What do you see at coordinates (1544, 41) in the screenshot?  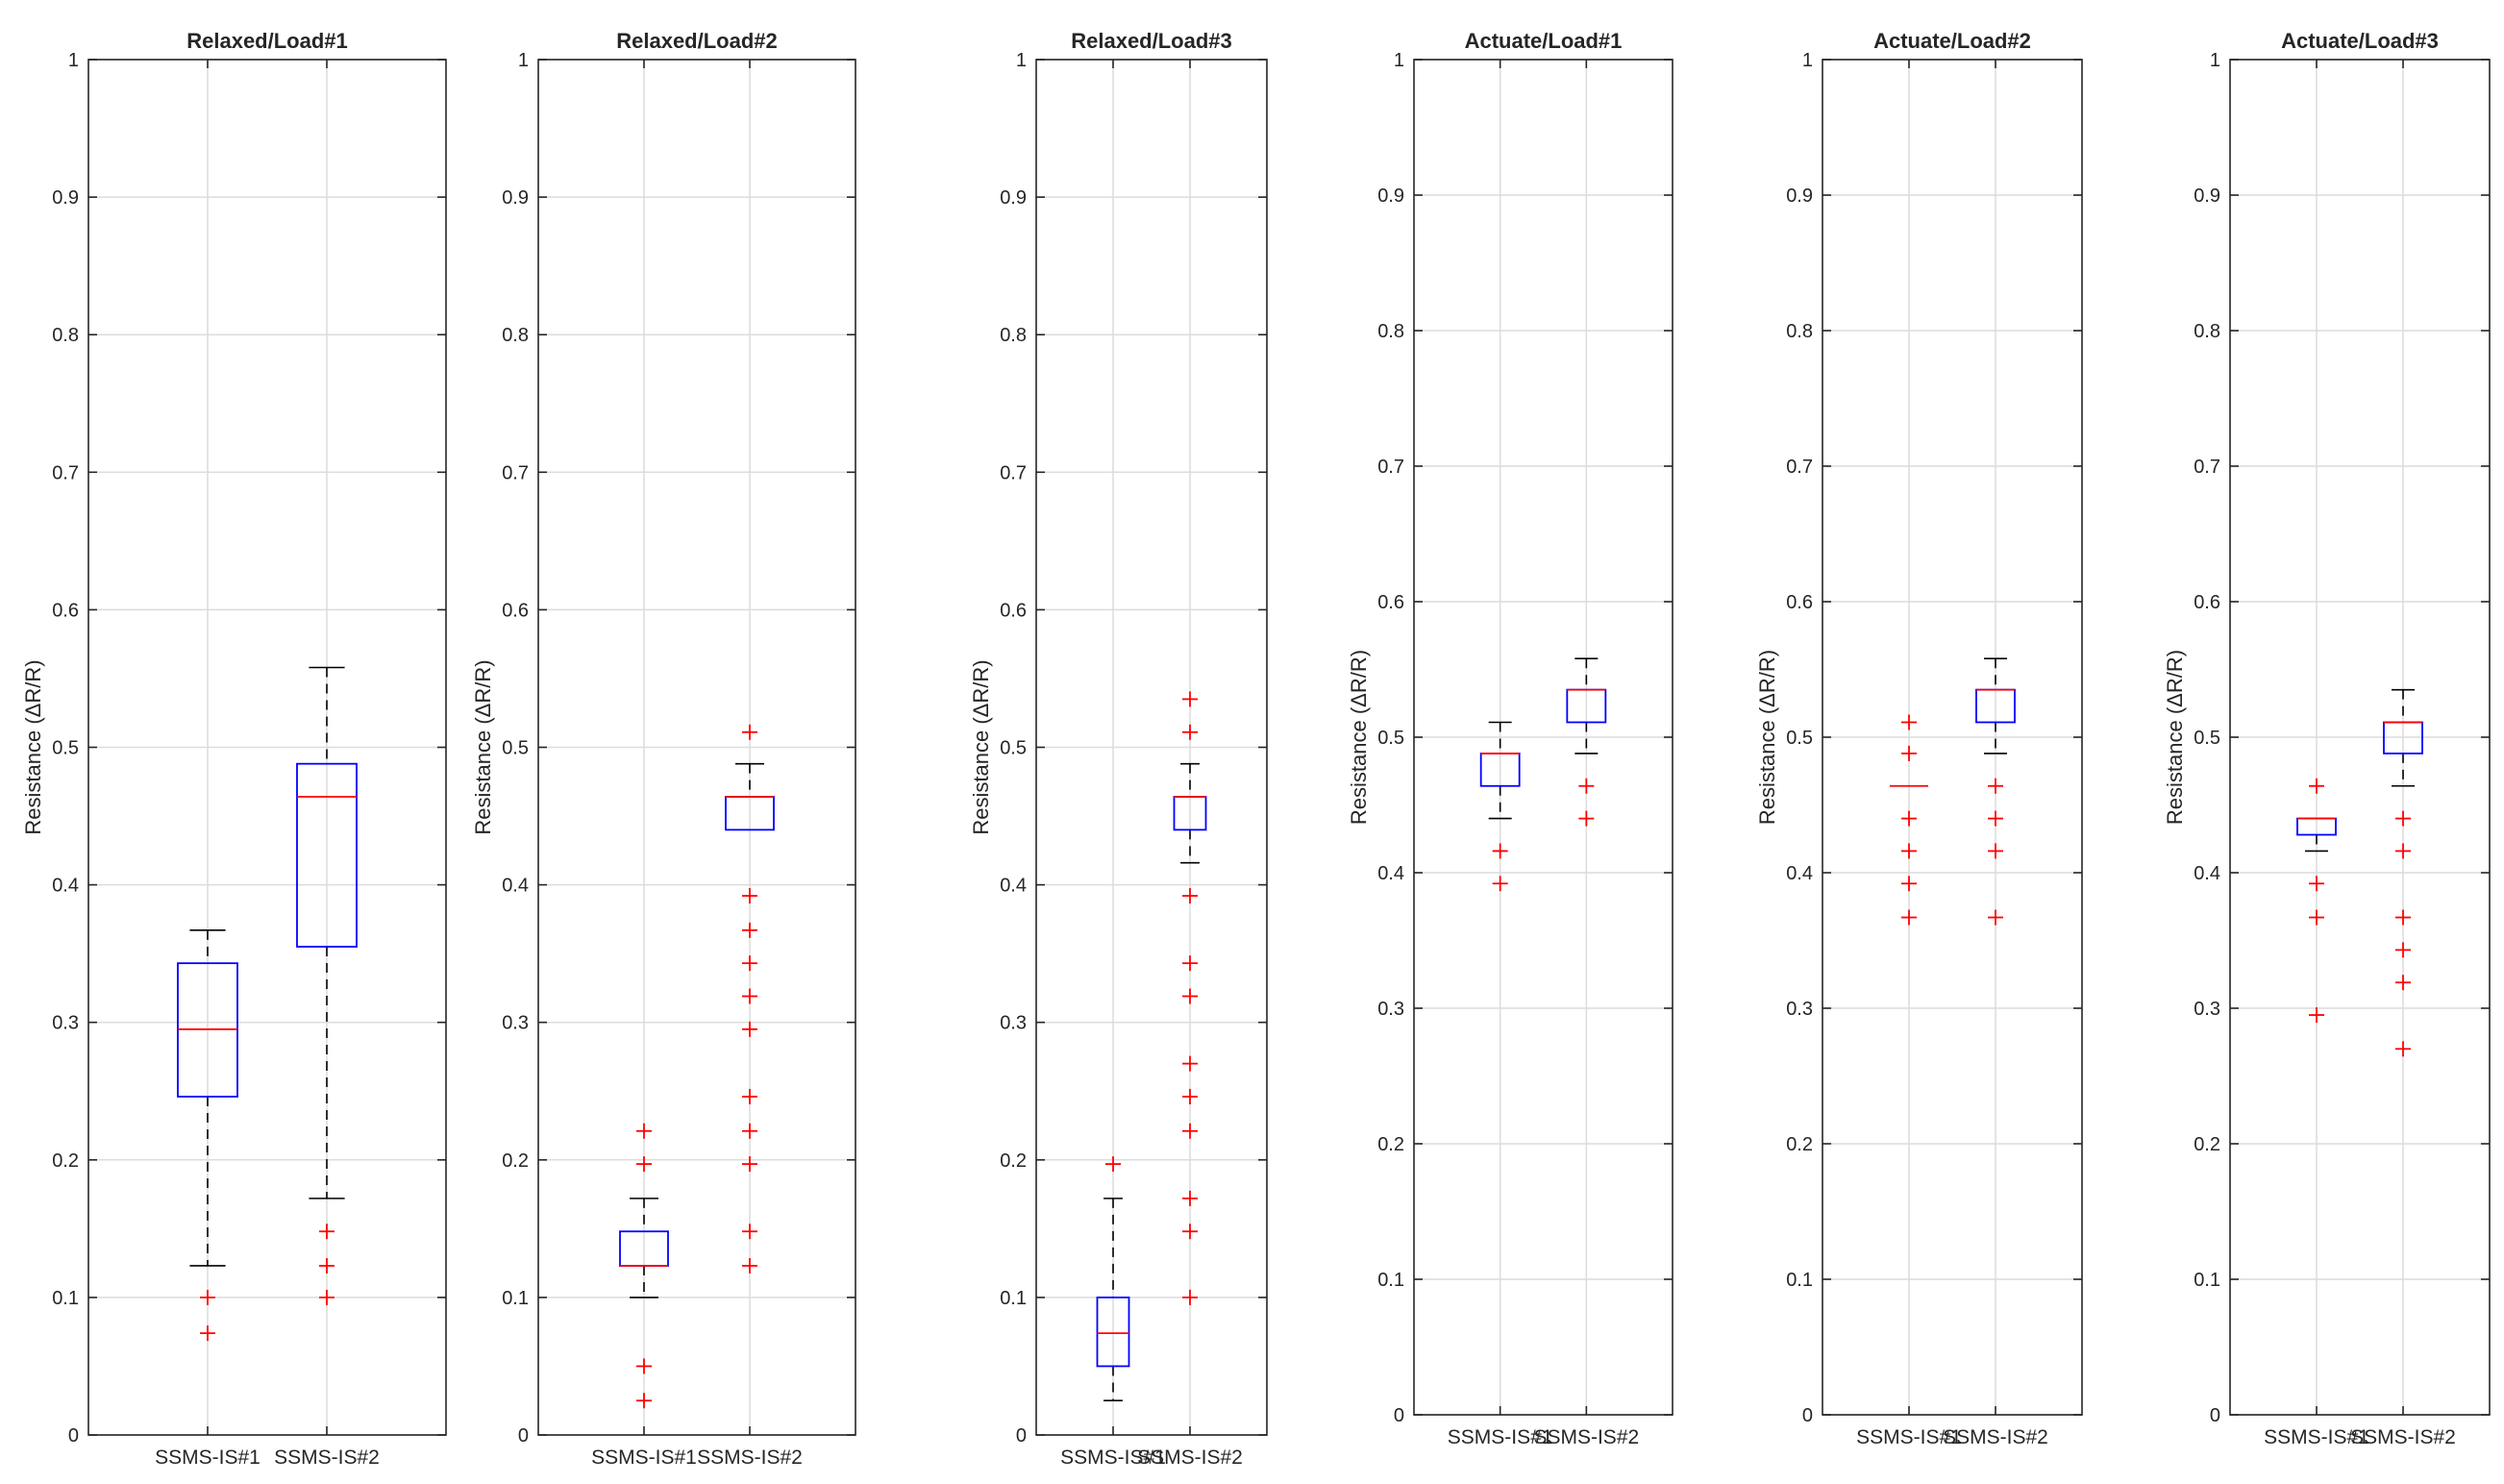 I see `subplot-title: Actuate/Load#1` at bounding box center [1544, 41].